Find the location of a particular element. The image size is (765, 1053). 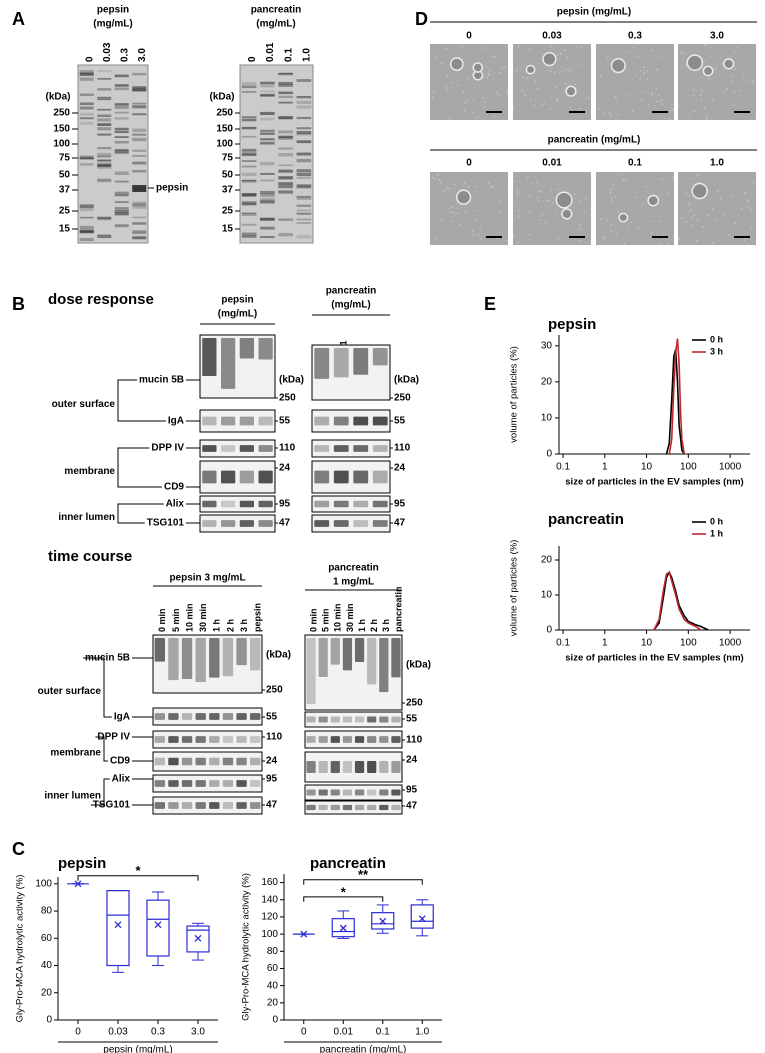

x-tick-label: 100 is located at coordinates (688, 467).